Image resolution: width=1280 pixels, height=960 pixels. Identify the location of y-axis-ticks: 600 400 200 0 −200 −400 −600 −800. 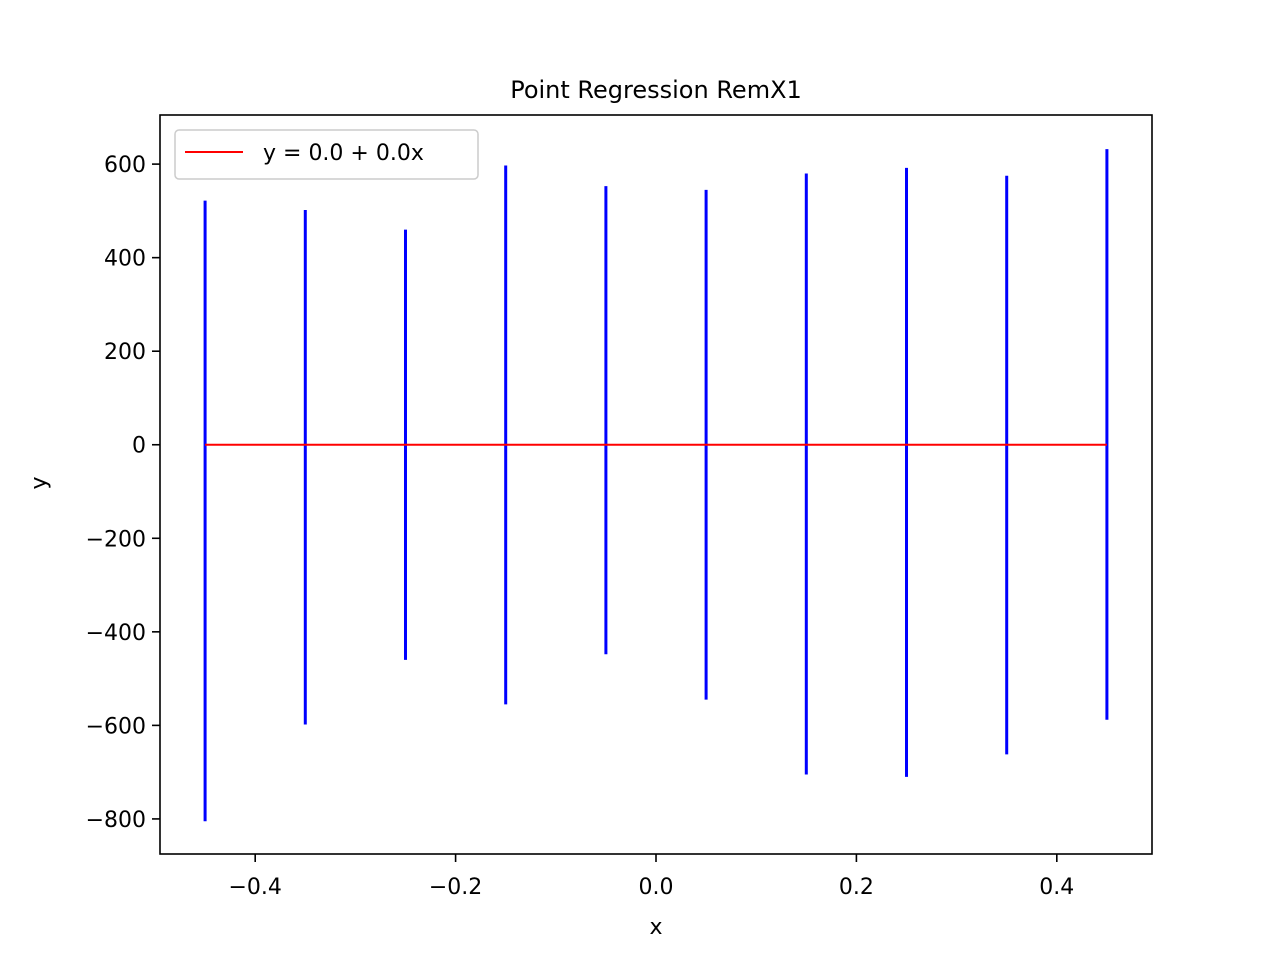
(123, 493).